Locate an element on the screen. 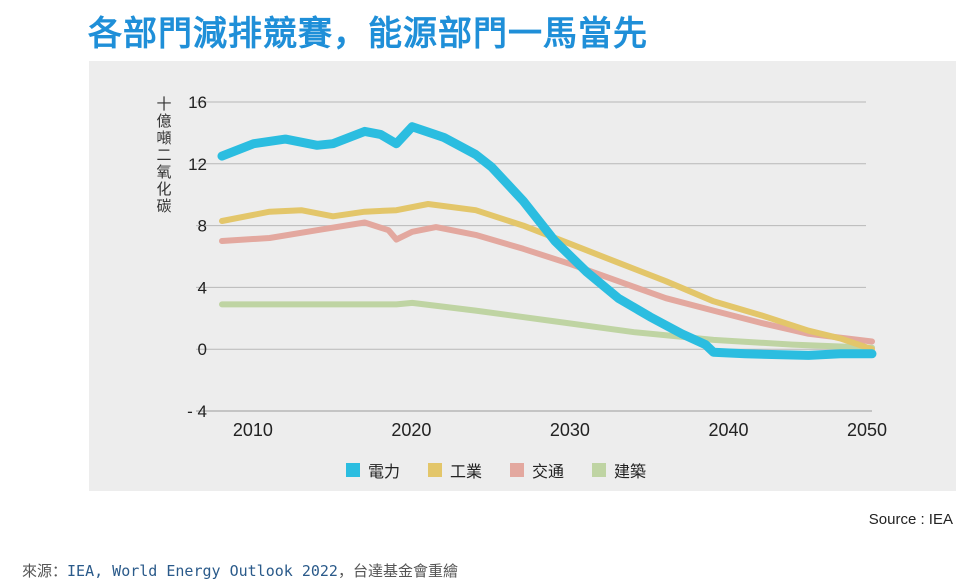 The width and height of the screenshot is (963, 586). y-tick-label: 0 is located at coordinates (202, 349).